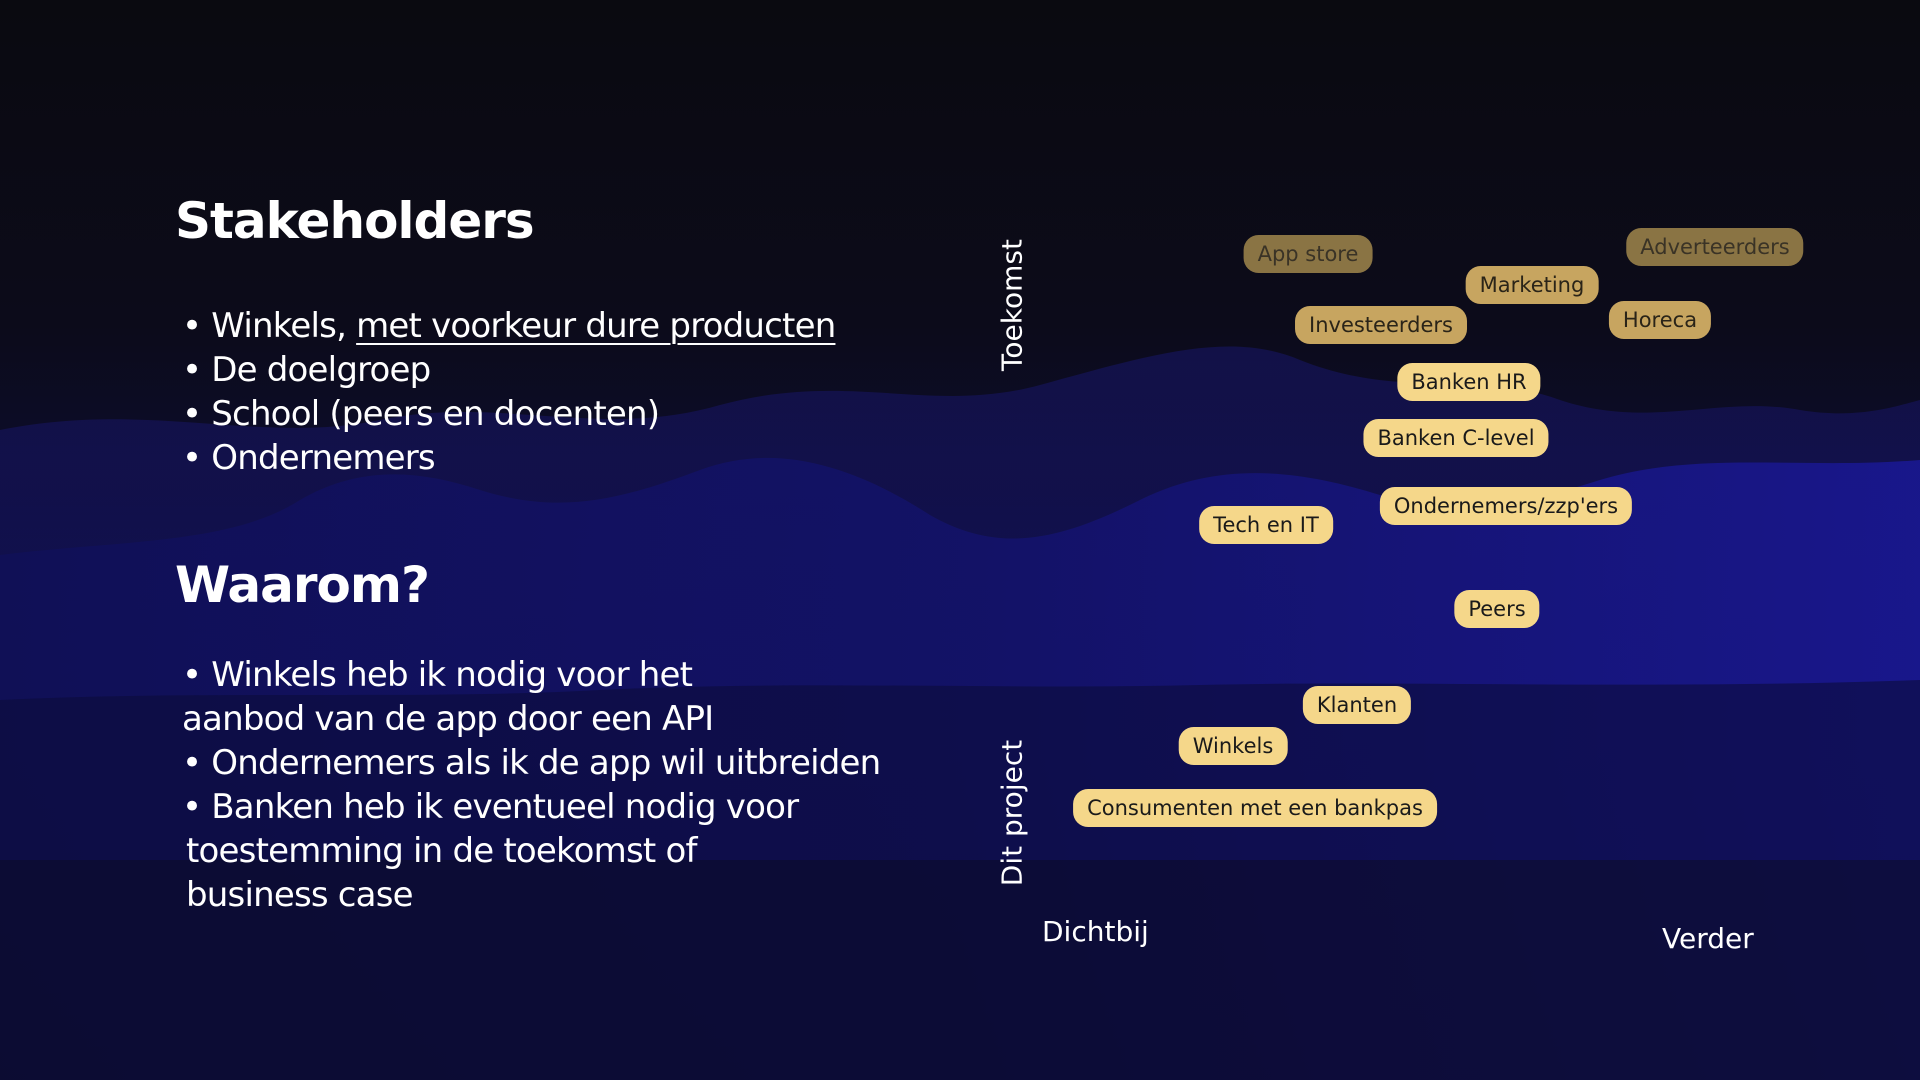  I want to click on tag-tech-en-it: Tech en IT, so click(1266, 525).